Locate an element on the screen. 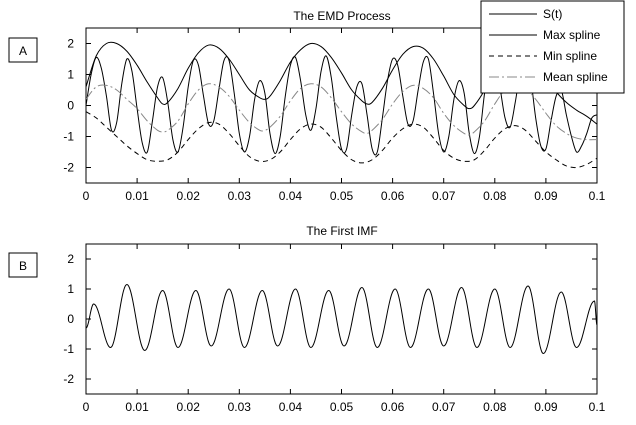  panel-b-label: B is located at coordinates (23, 266).